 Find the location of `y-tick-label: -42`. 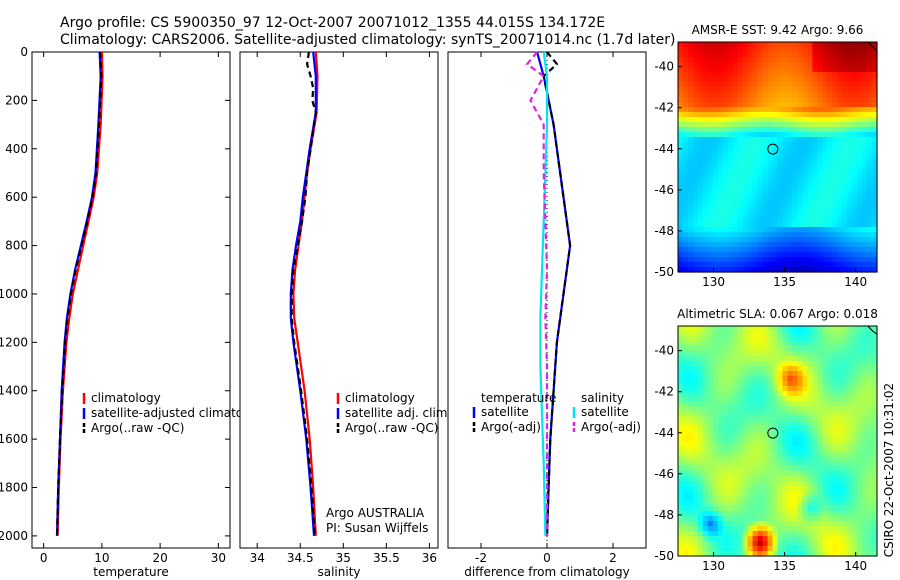

y-tick-label: -42 is located at coordinates (664, 108).